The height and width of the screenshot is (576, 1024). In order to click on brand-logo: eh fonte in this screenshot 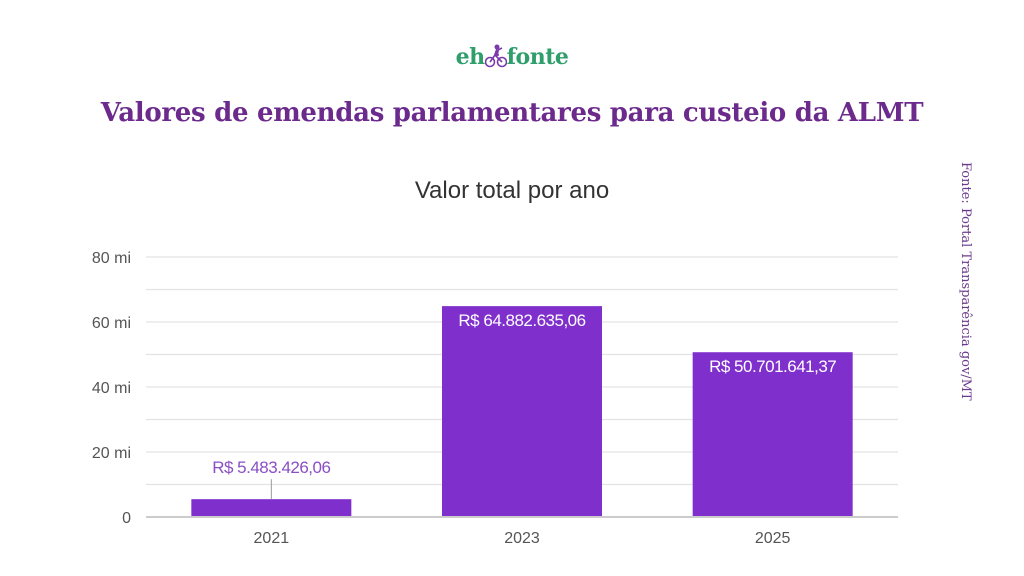, I will do `click(512, 57)`.